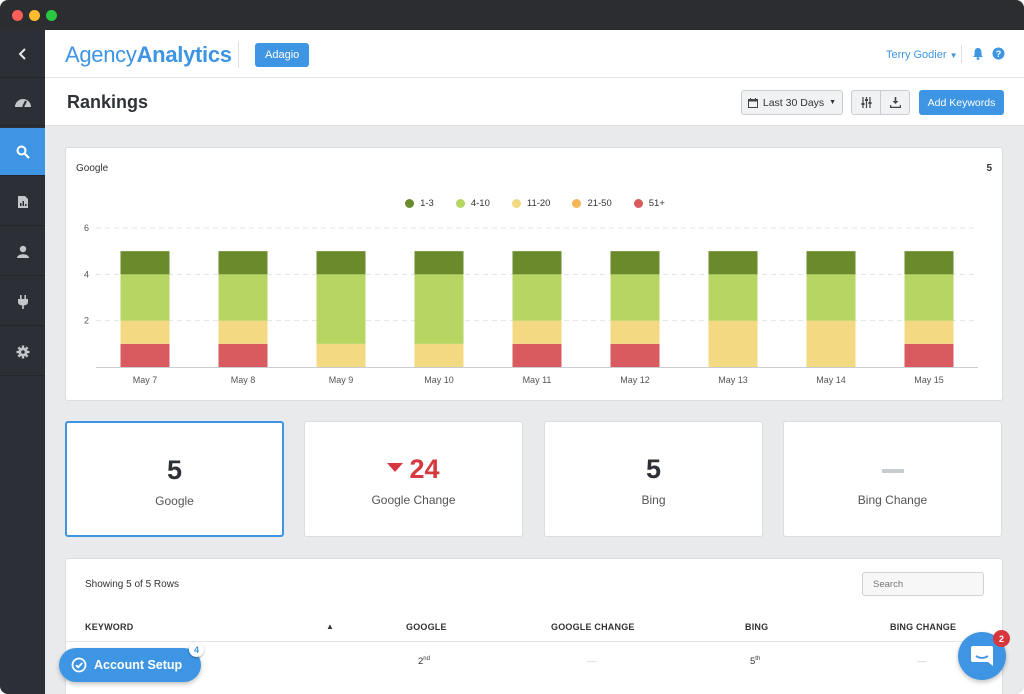 This screenshot has width=1024, height=694. I want to click on x-tick-label: May 15, so click(929, 380).